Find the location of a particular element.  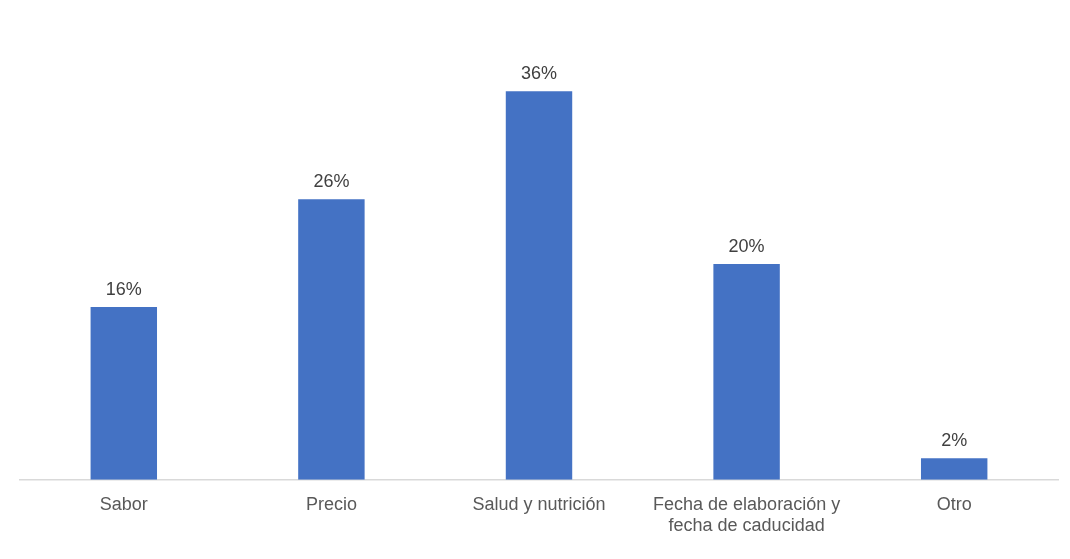

data-label: 26% is located at coordinates (331, 181).